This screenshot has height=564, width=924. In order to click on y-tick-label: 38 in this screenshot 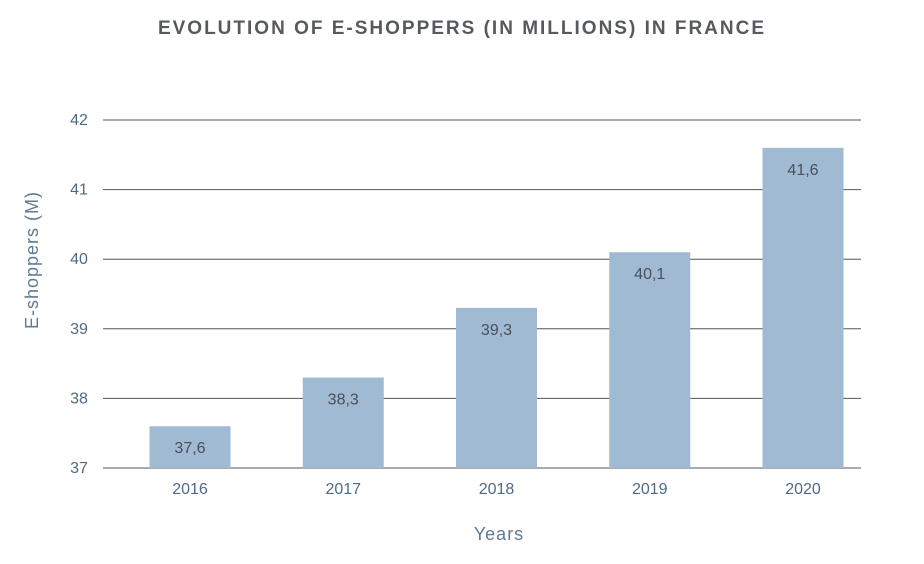, I will do `click(79, 398)`.